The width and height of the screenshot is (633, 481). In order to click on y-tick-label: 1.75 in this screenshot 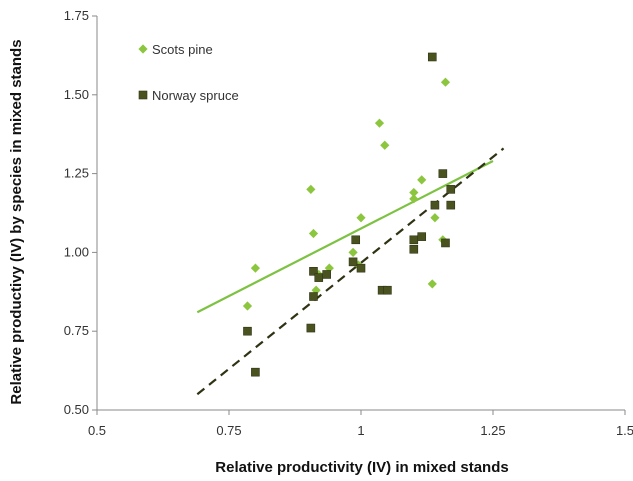, I will do `click(76, 15)`.